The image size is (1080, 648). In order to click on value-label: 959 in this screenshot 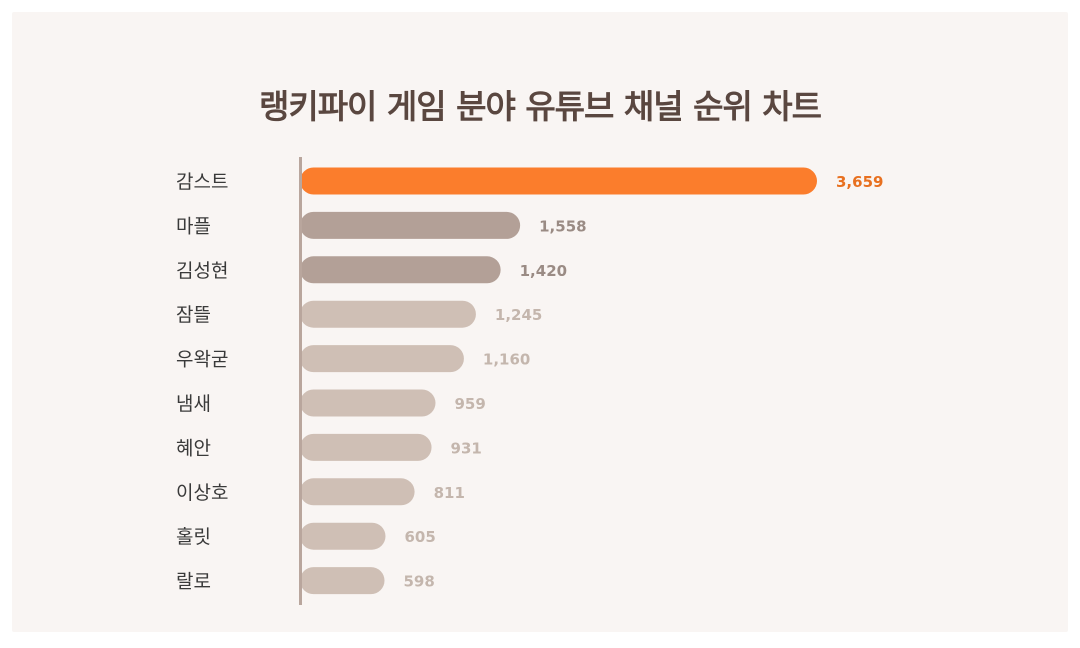, I will do `click(470, 404)`.